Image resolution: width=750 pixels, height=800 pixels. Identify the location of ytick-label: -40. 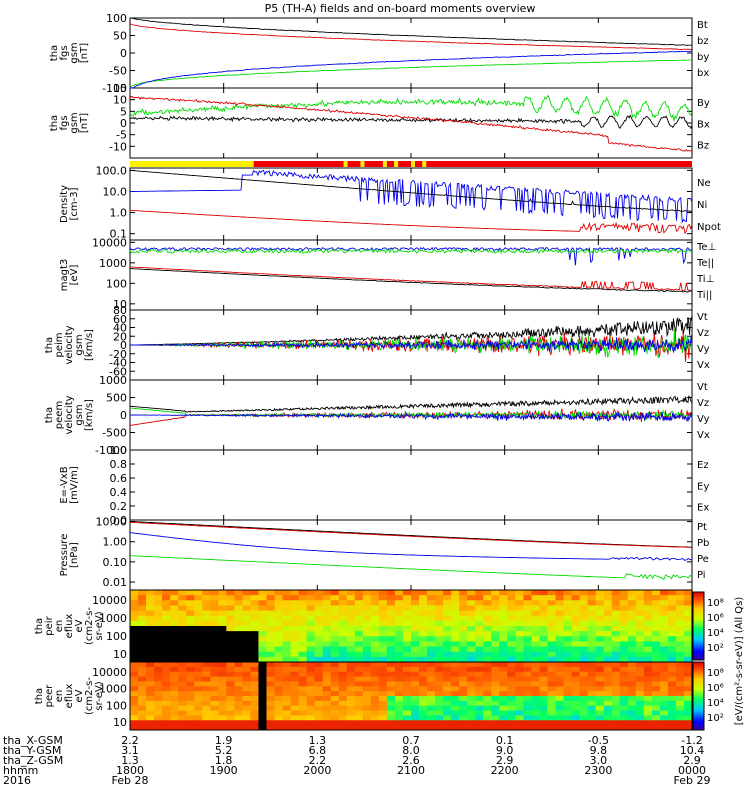
(118, 363).